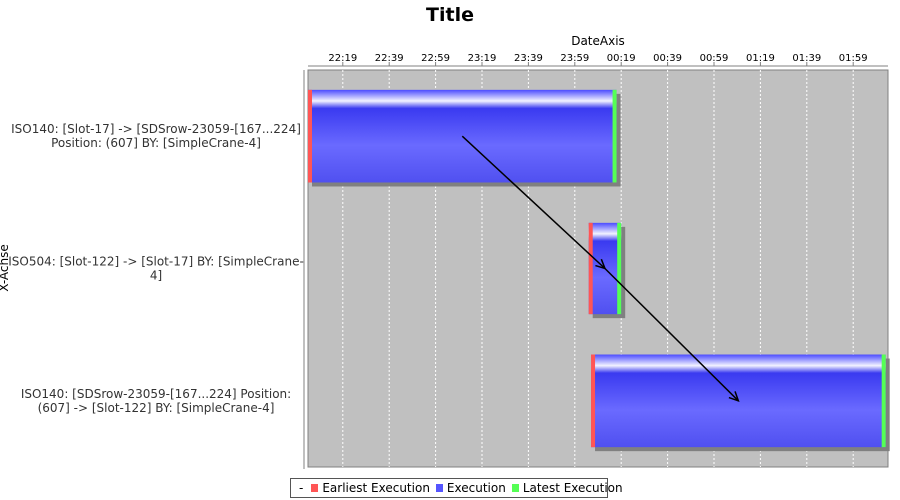  I want to click on x-tick-label: 22:59, so click(435, 58).